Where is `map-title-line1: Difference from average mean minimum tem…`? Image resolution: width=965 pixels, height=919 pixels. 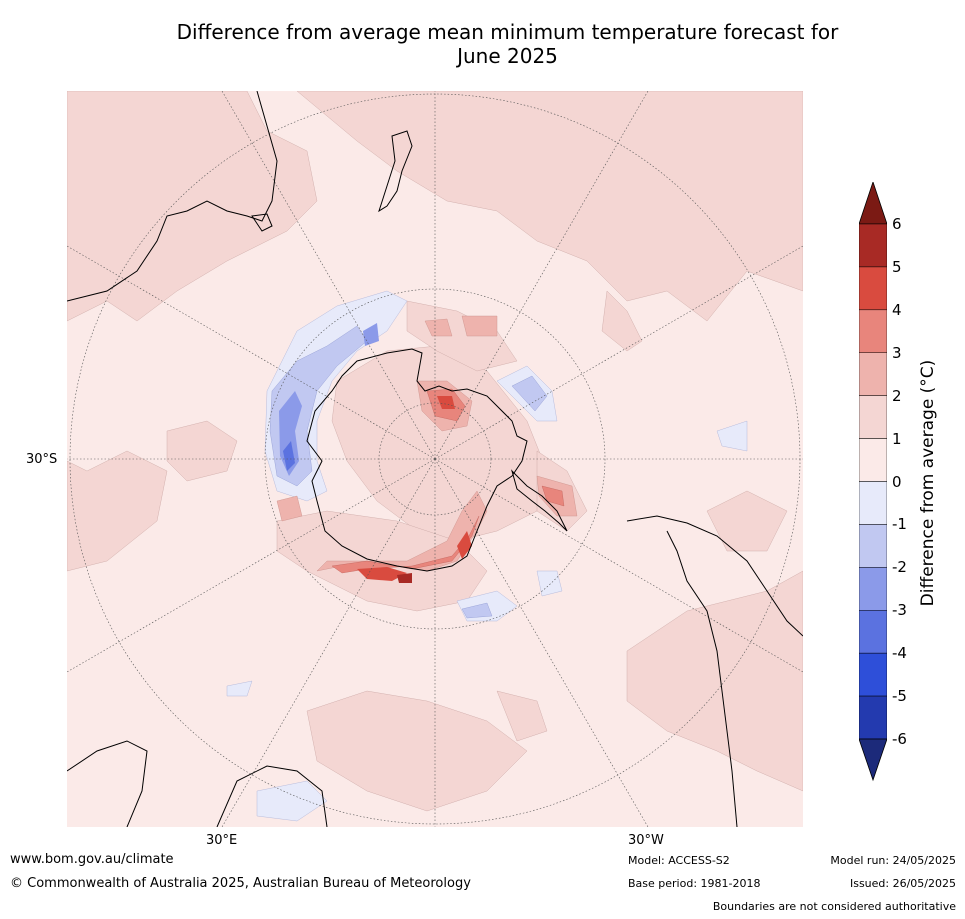 map-title-line1: Difference from average mean minimum tem… is located at coordinates (507, 32).